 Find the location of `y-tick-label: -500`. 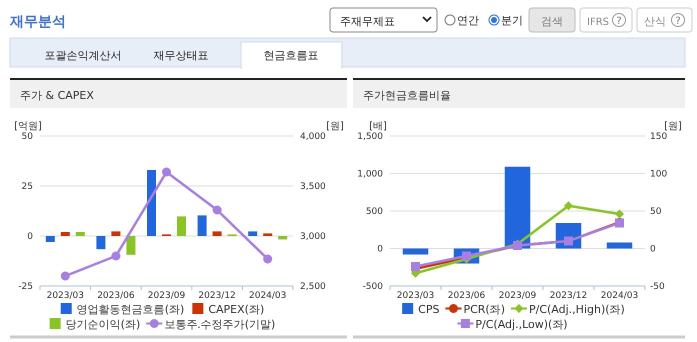

y-tick-label: -500 is located at coordinates (373, 287).